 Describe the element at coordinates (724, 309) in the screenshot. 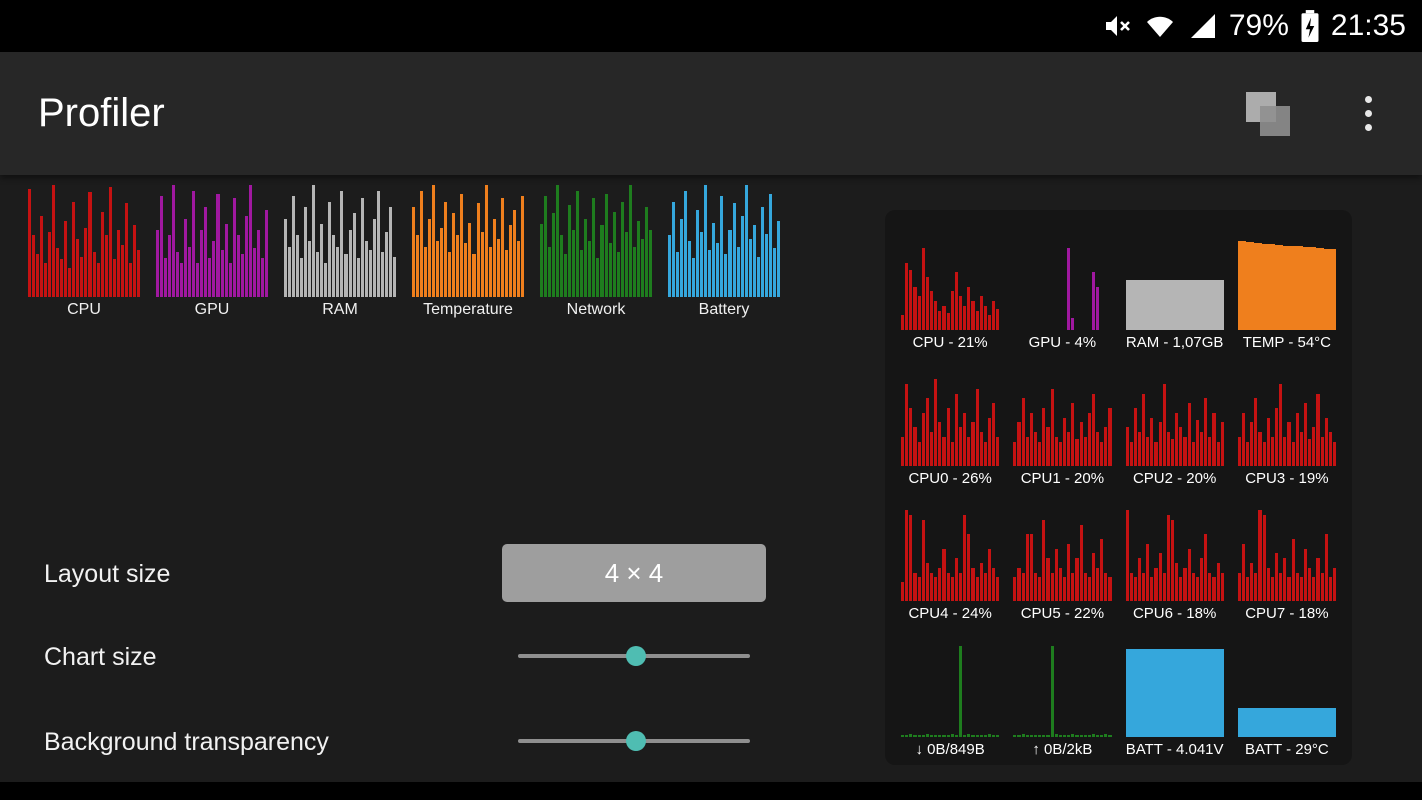

I see `chart-type-label: Battery` at that location.